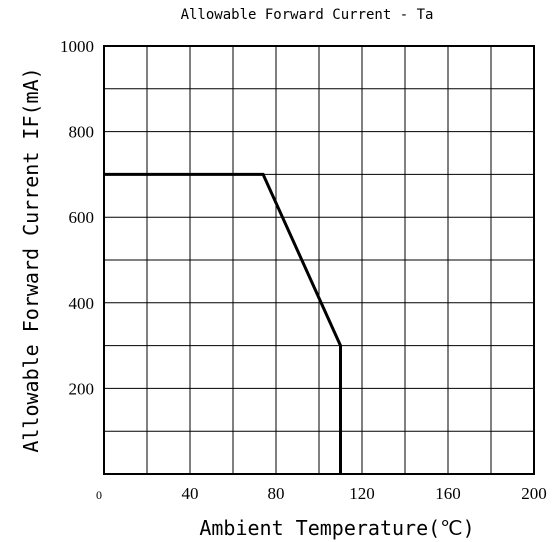 The image size is (558, 542). Describe the element at coordinates (82, 388) in the screenshot. I see `y-tick-label: 200` at that location.